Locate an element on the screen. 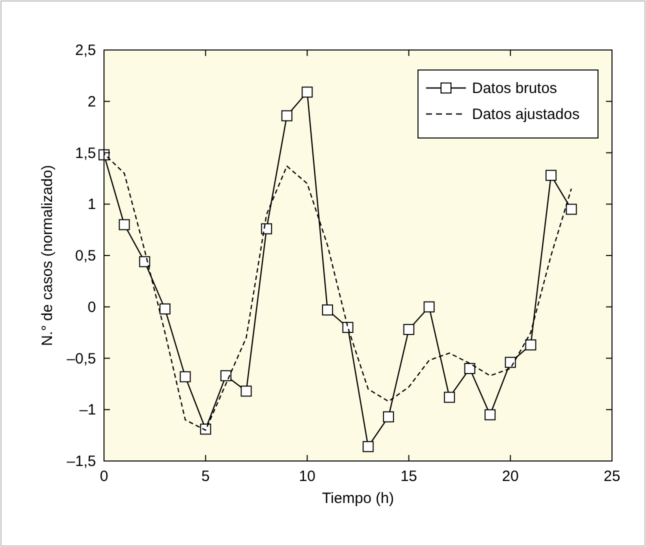  x-tick-label: 20 is located at coordinates (510, 476).